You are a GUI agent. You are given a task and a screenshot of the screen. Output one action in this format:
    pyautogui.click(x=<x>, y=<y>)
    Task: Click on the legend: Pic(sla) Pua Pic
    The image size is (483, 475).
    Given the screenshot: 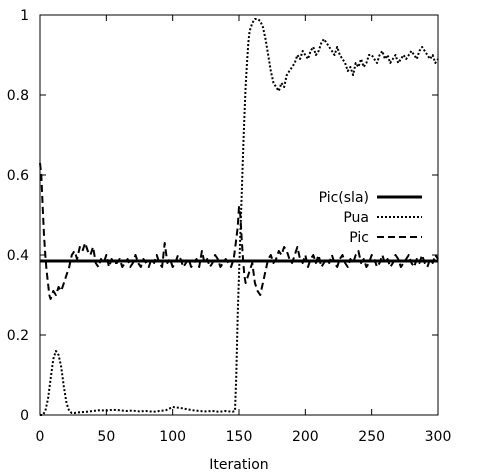 What is the action you would take?
    pyautogui.click(x=370, y=218)
    